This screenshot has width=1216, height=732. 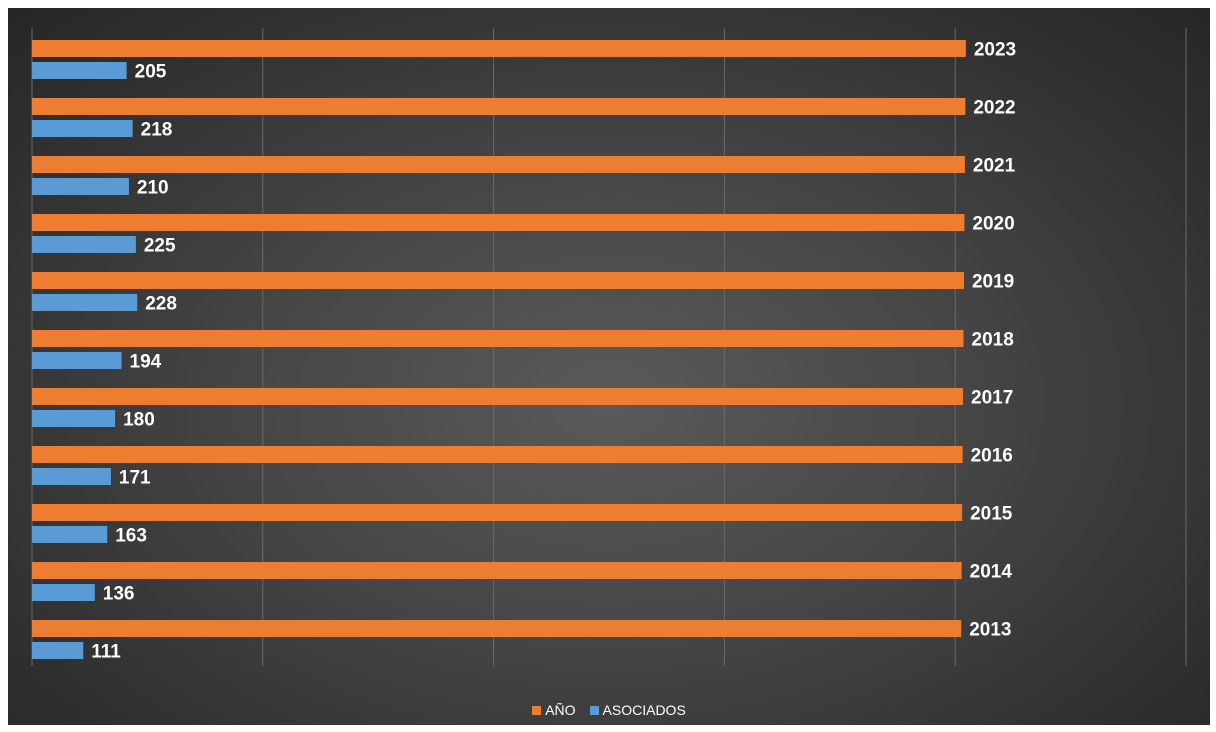 I want to click on data-label-asociados-2022: 218, so click(x=157, y=130).